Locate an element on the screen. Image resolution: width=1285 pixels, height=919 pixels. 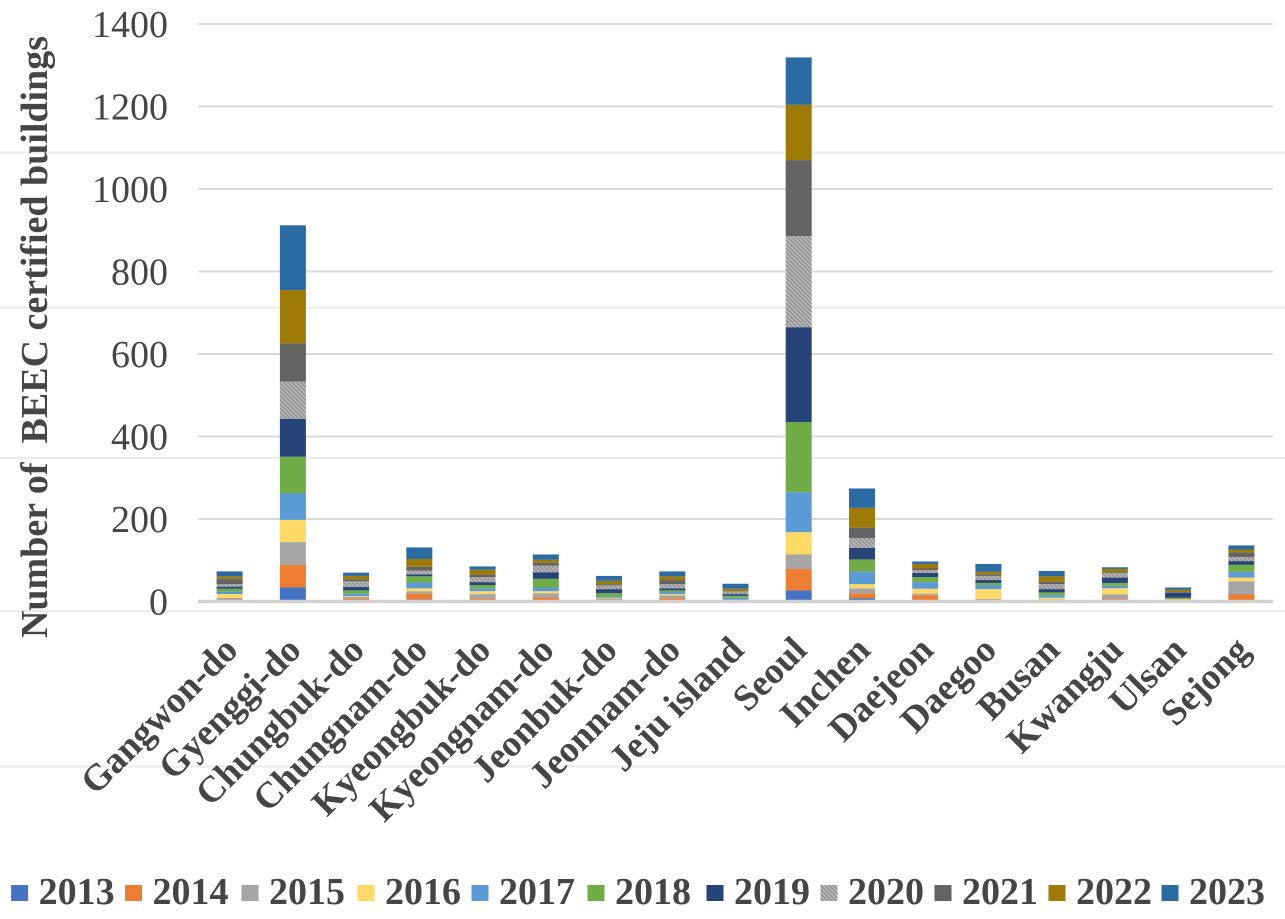
svg-text: 800 is located at coordinates (139, 273).